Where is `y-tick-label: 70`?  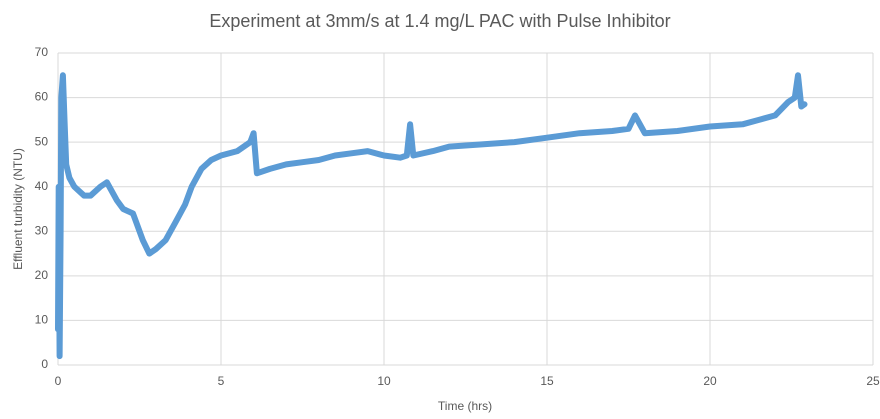
y-tick-label: 70 is located at coordinates (42, 52).